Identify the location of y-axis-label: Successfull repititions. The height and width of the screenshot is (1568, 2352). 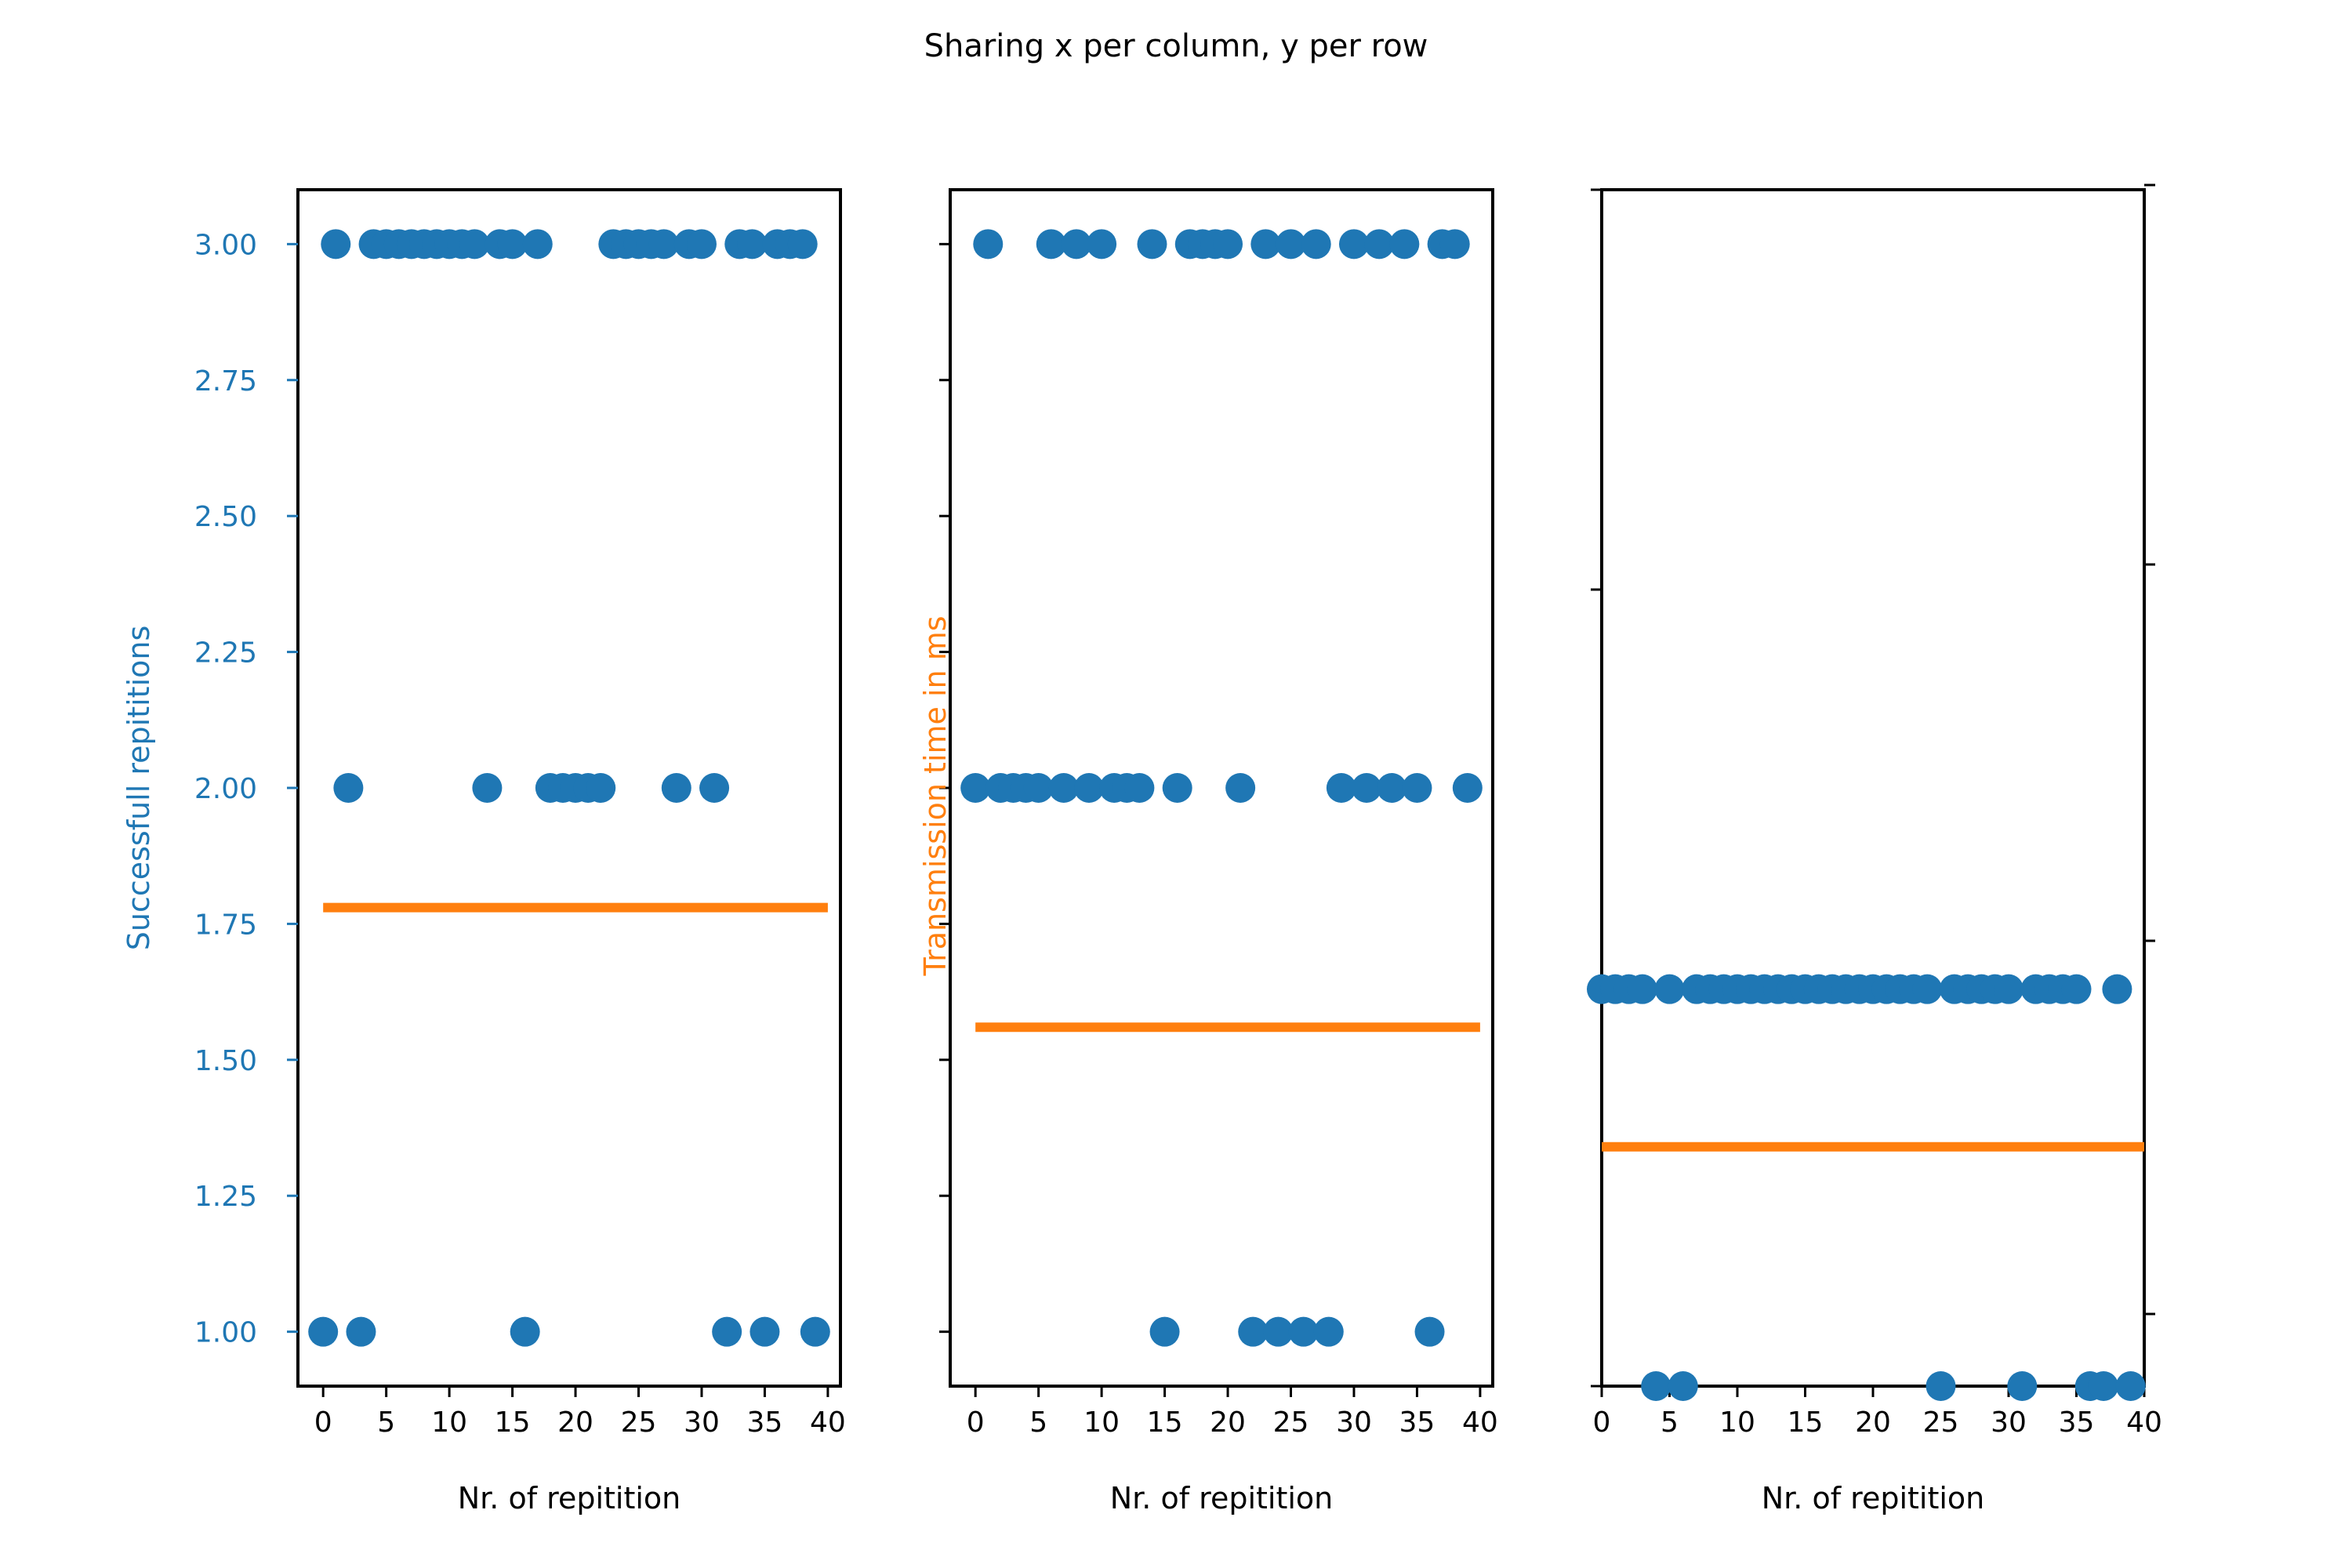
(139, 788).